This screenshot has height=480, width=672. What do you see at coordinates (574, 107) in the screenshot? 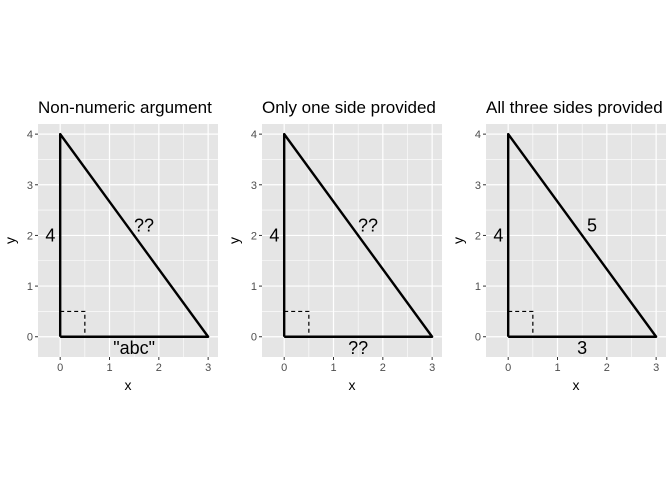
I see `panel-title: All three sides provided` at bounding box center [574, 107].